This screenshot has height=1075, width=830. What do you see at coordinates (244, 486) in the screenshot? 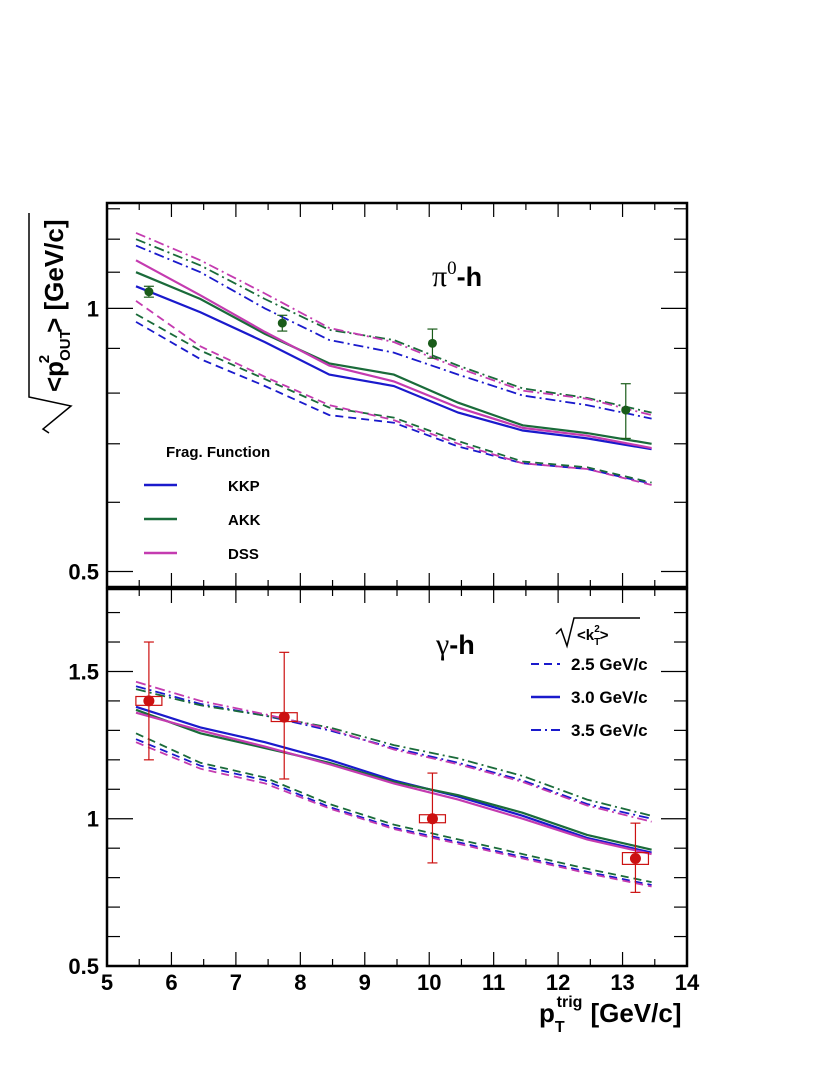
I see `ff-legend-label-kkp: KKP` at bounding box center [244, 486].